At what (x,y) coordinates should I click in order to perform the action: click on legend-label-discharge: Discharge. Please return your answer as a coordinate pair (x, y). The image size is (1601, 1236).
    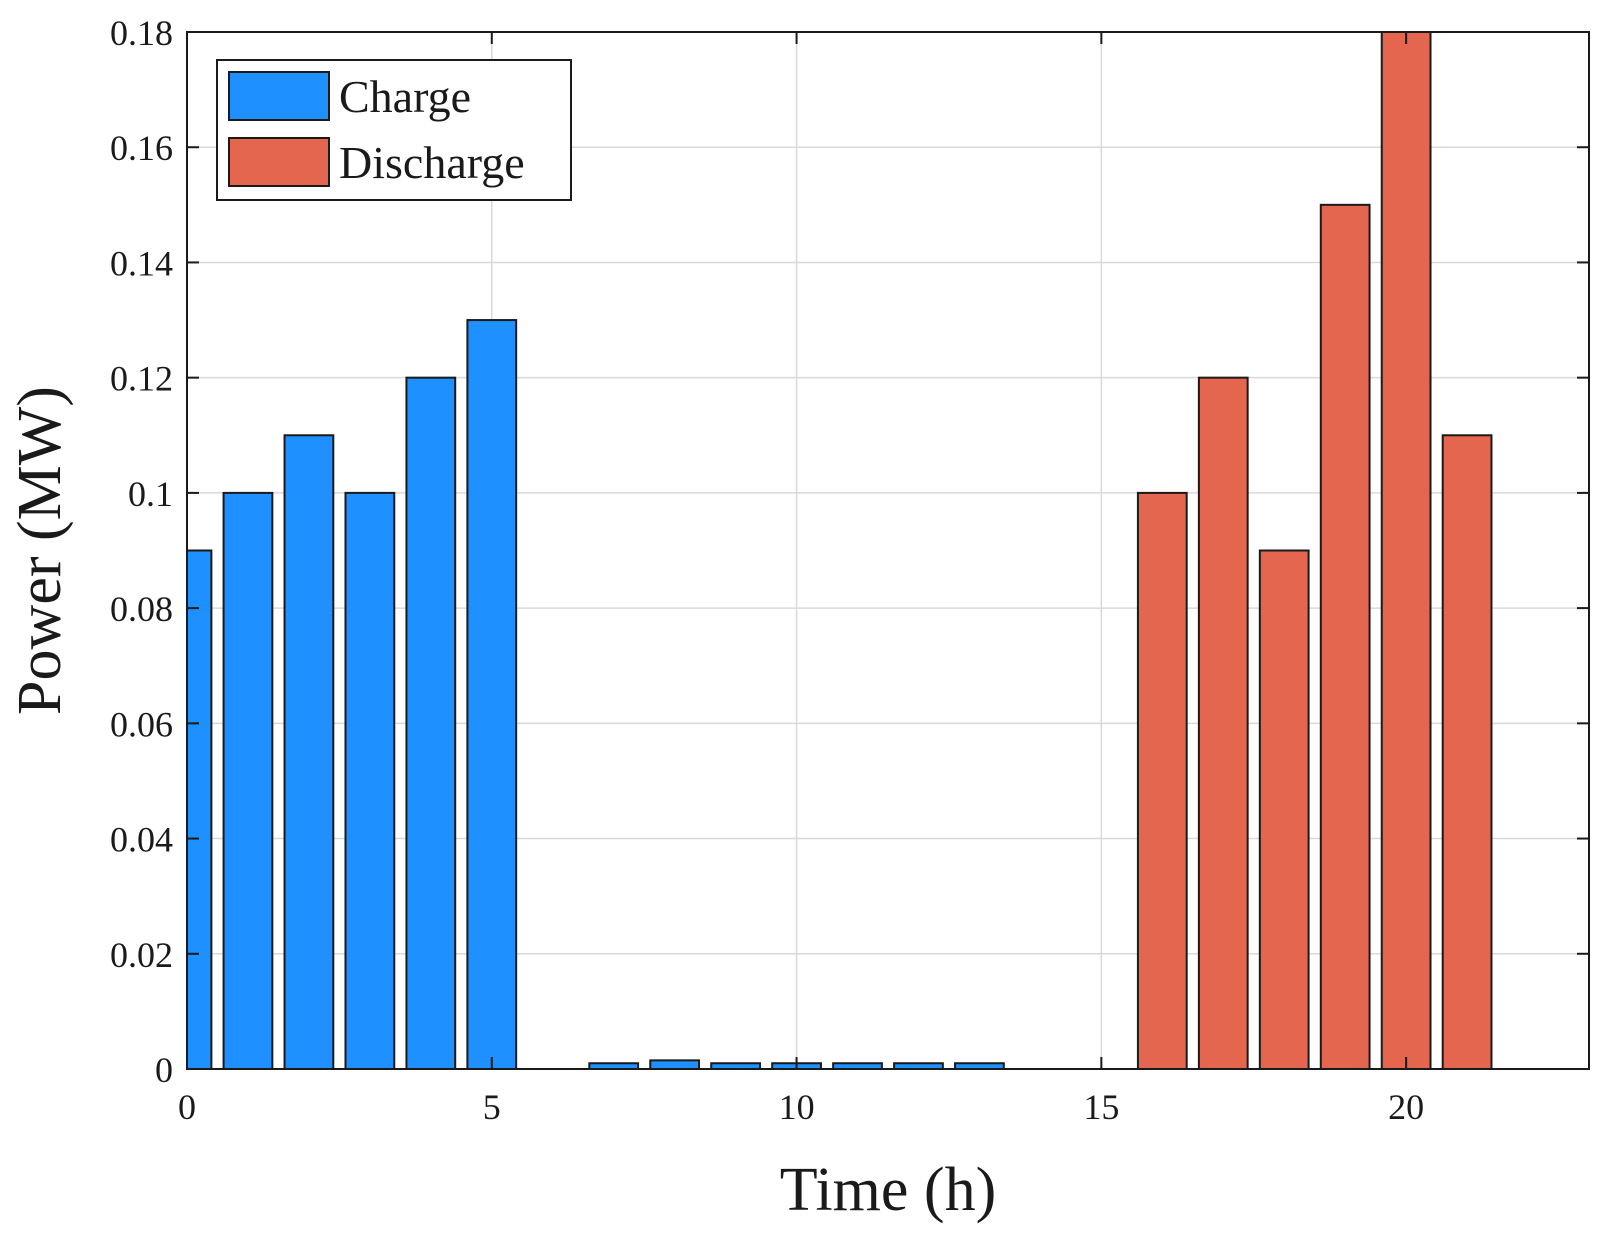
    Looking at the image, I should click on (432, 162).